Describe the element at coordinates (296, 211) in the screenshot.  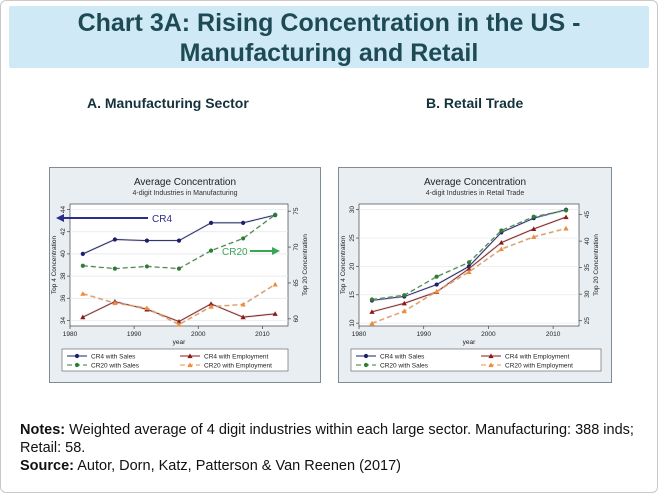
I see `y-right-tick-label: 75` at that location.